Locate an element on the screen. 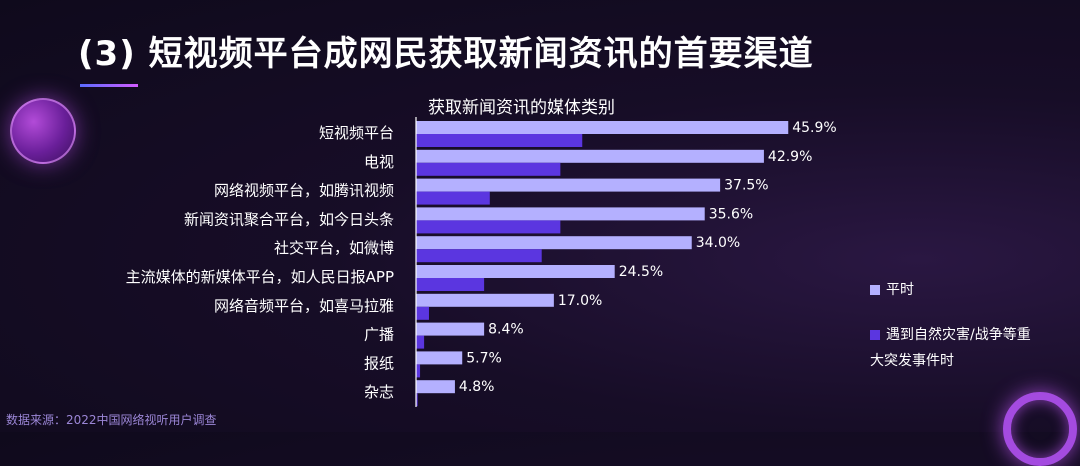 The width and height of the screenshot is (1080, 466). value-label: 17.0% is located at coordinates (580, 301).